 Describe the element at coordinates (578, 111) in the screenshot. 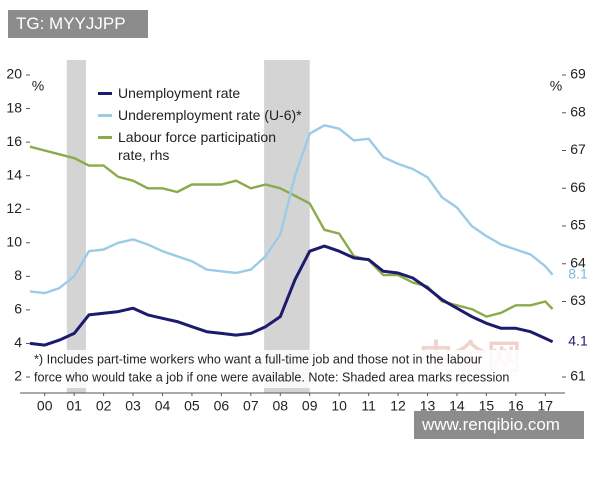

I see `y2-tick-label: 68` at that location.